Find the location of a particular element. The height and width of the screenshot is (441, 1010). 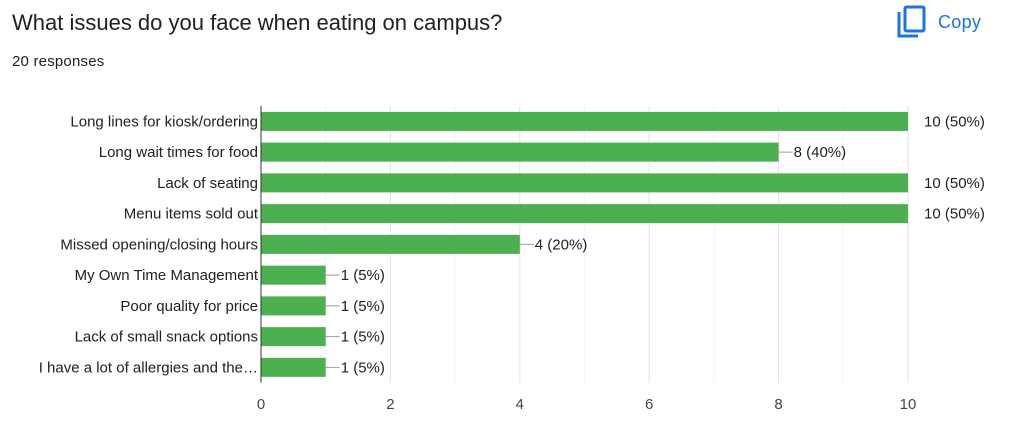

copy-icon is located at coordinates (911, 21).